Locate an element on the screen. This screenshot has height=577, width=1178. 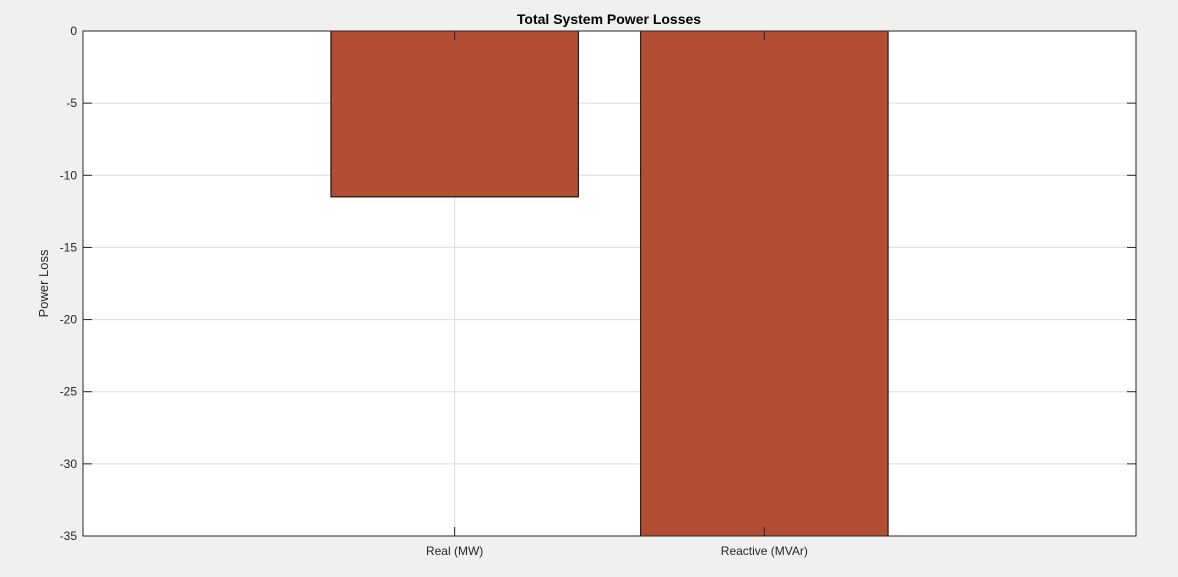
y-tick-label: -35 is located at coordinates (69, 536).